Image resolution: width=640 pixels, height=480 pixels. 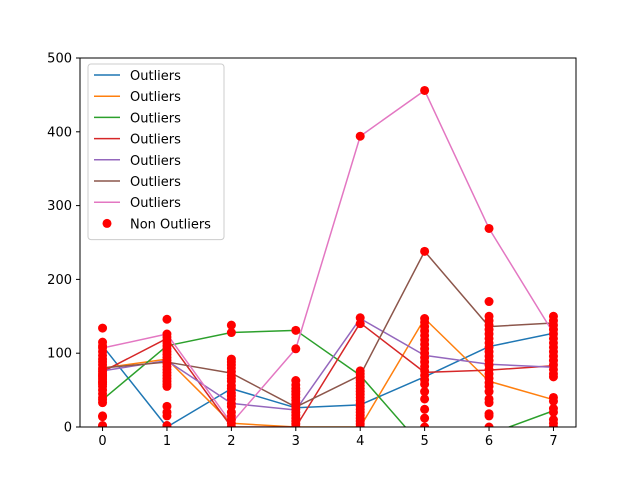 What do you see at coordinates (102, 441) in the screenshot?
I see `x-tick-label: 0` at bounding box center [102, 441].